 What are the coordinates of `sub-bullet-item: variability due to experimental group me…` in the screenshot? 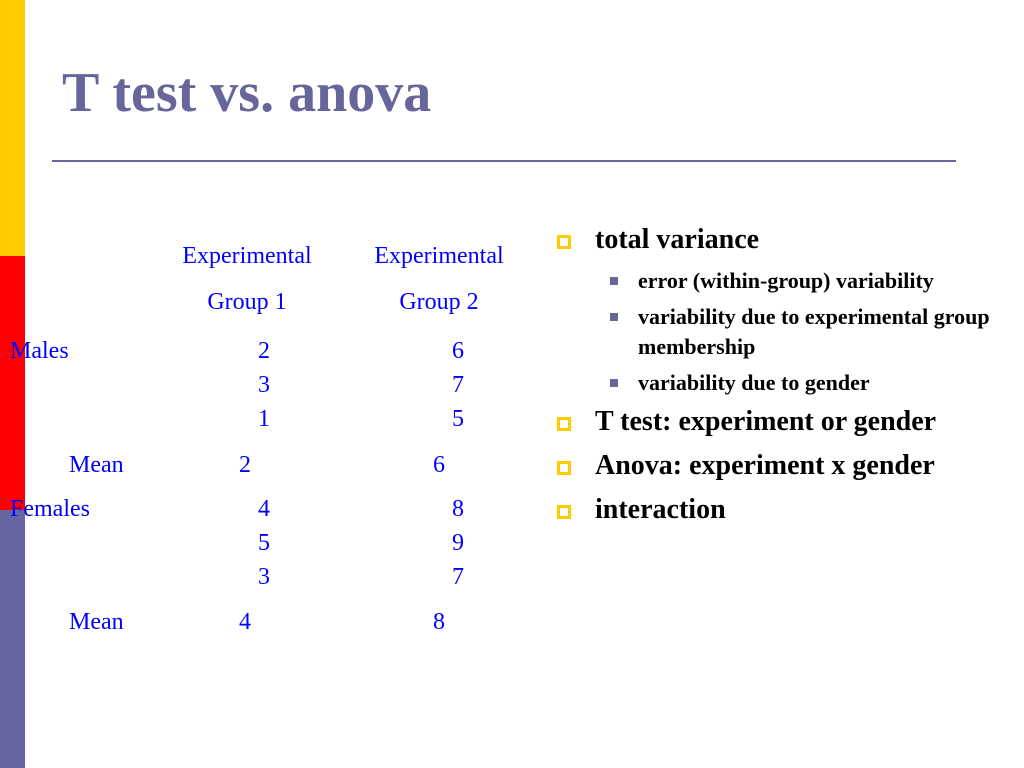 It's located at (785, 332).